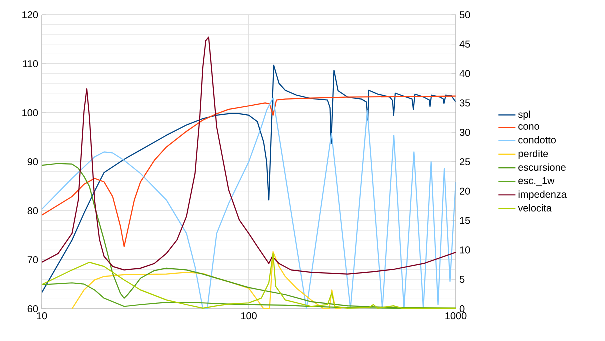 Image resolution: width=605 pixels, height=341 pixels. What do you see at coordinates (465, 191) in the screenshot?
I see `y2-tick-label: 20` at bounding box center [465, 191].